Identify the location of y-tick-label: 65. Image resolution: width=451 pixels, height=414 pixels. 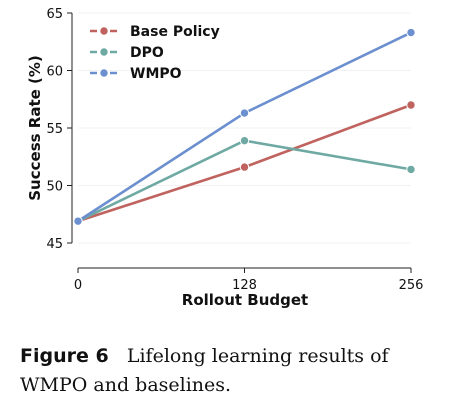
(54, 14).